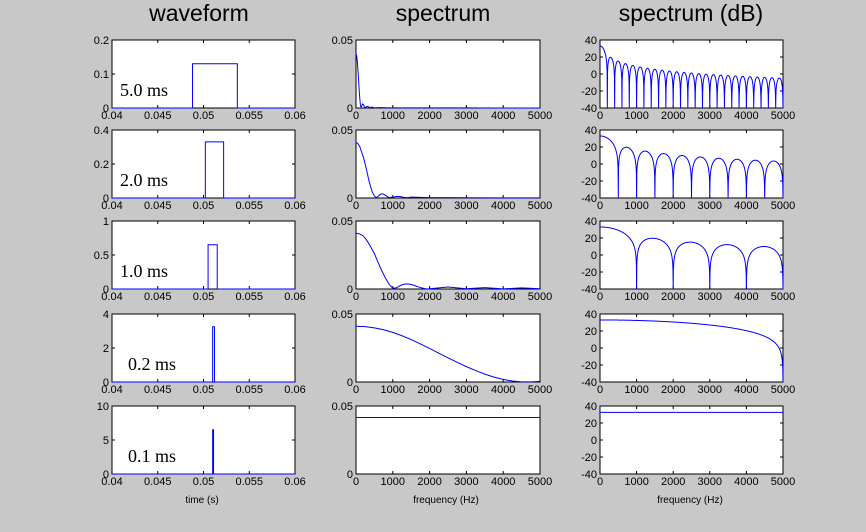 The image size is (866, 532). What do you see at coordinates (144, 90) in the screenshot?
I see `duration-label: 5.0 ms` at bounding box center [144, 90].